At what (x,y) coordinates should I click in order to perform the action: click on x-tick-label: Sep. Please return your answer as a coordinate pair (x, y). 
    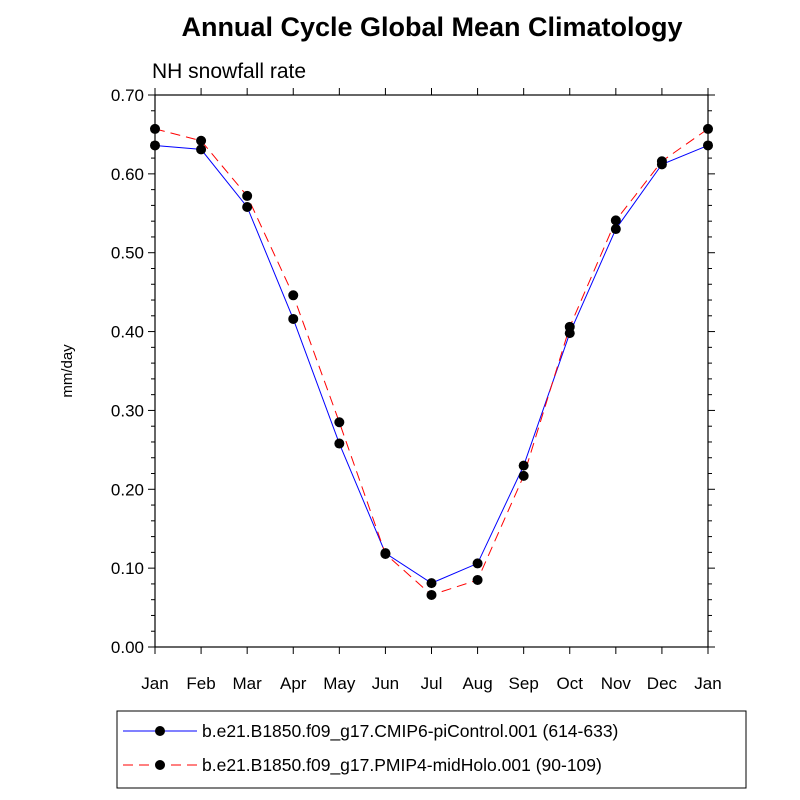
    Looking at the image, I should click on (524, 683).